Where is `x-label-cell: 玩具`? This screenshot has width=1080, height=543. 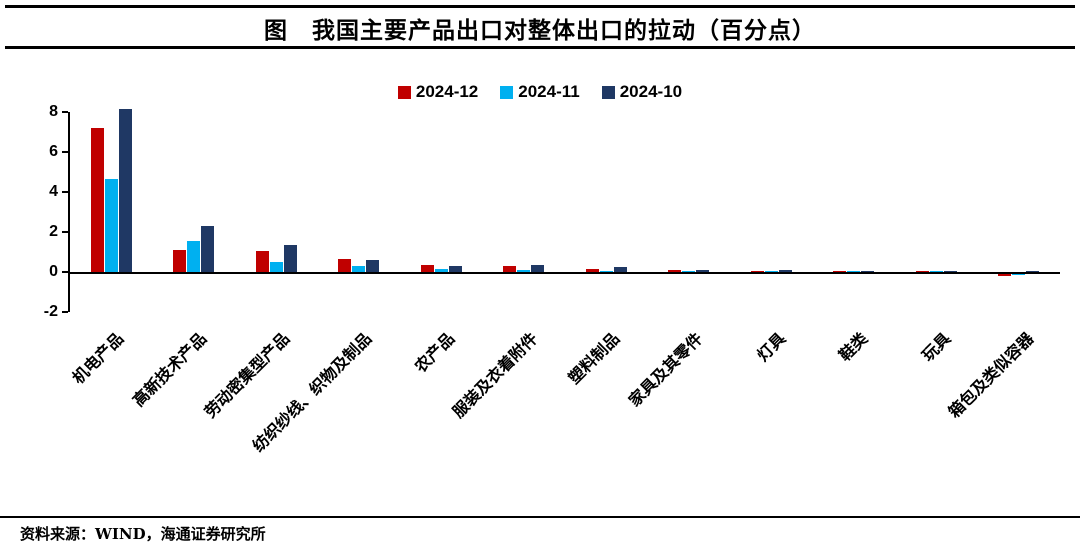
x-label-cell: 玩具 is located at coordinates (938, 415).